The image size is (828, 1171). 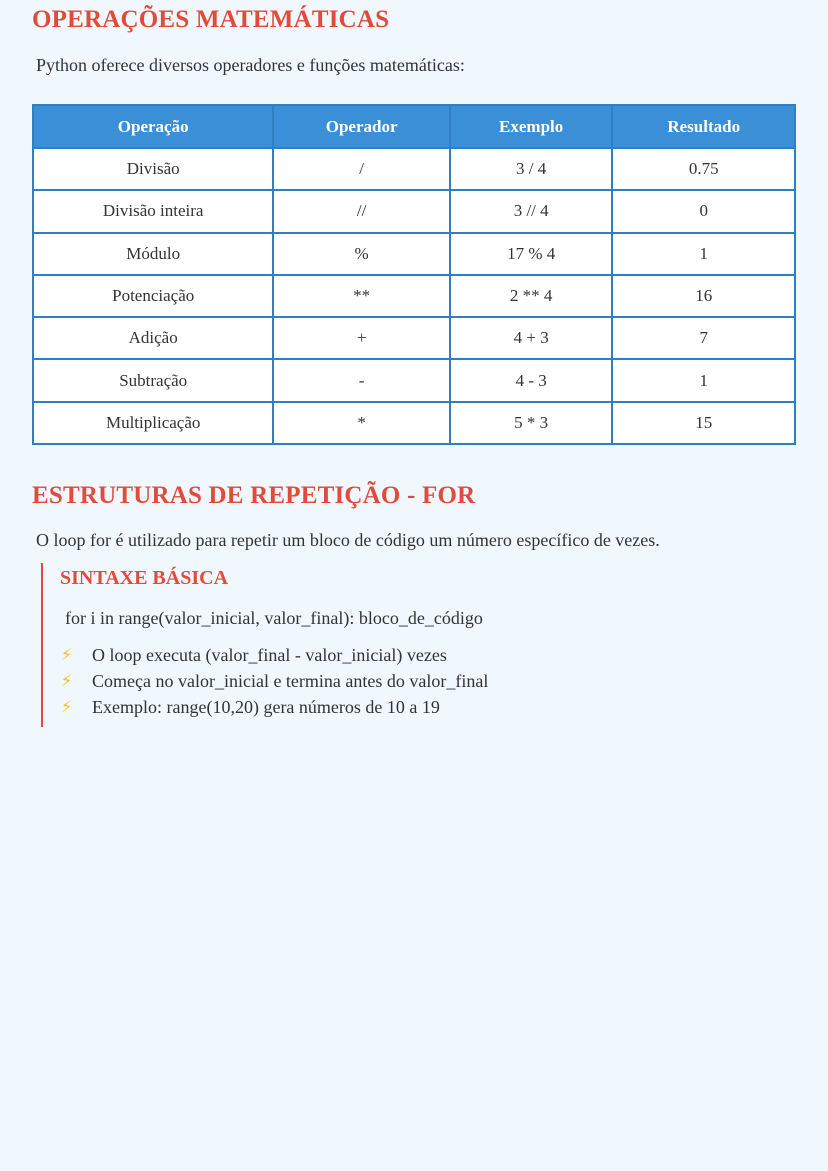 I want to click on table-row: Potenciação ** 2 ** 4 16, so click(x=413, y=296).